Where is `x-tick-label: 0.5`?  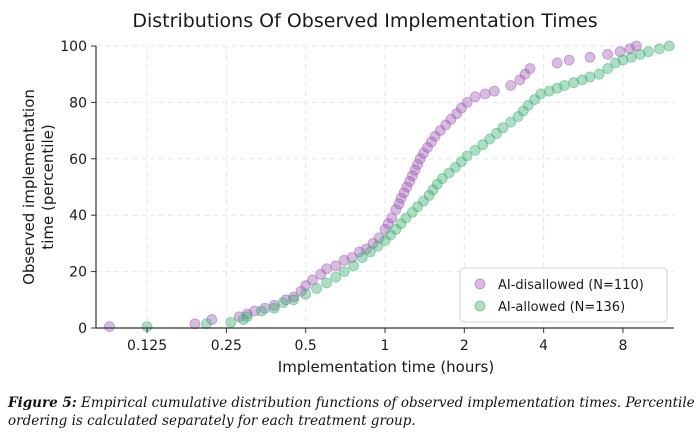
x-tick-label: 0.5 is located at coordinates (306, 346).